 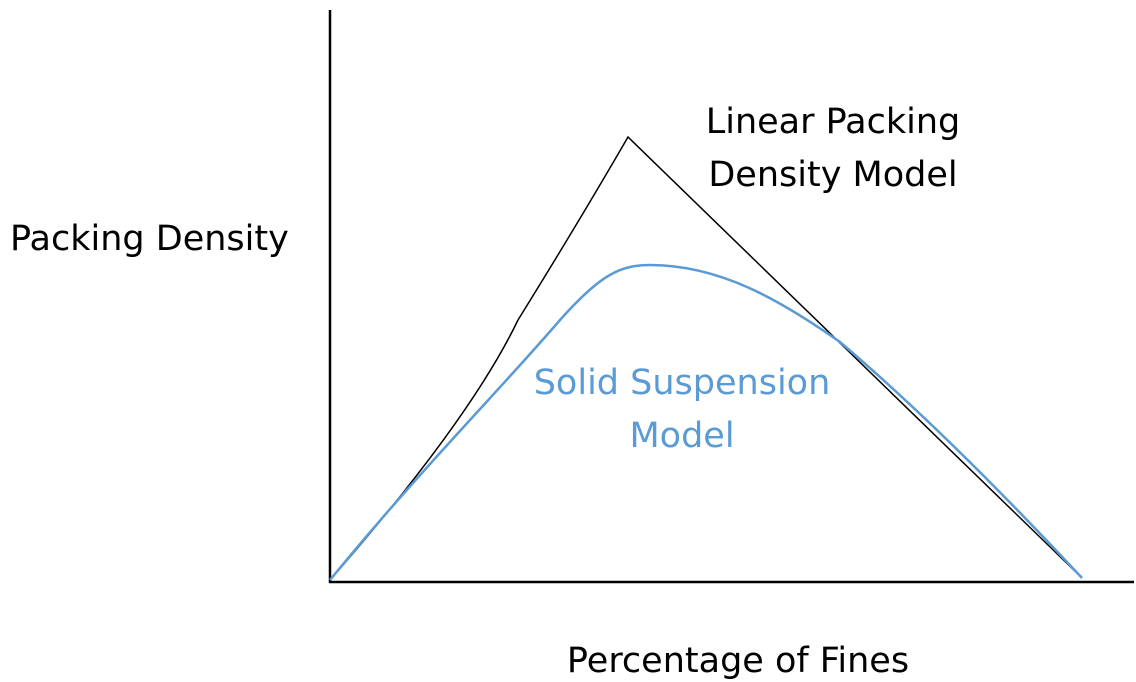 What do you see at coordinates (738, 661) in the screenshot?
I see `x-axis-label: Percentage of Fines` at bounding box center [738, 661].